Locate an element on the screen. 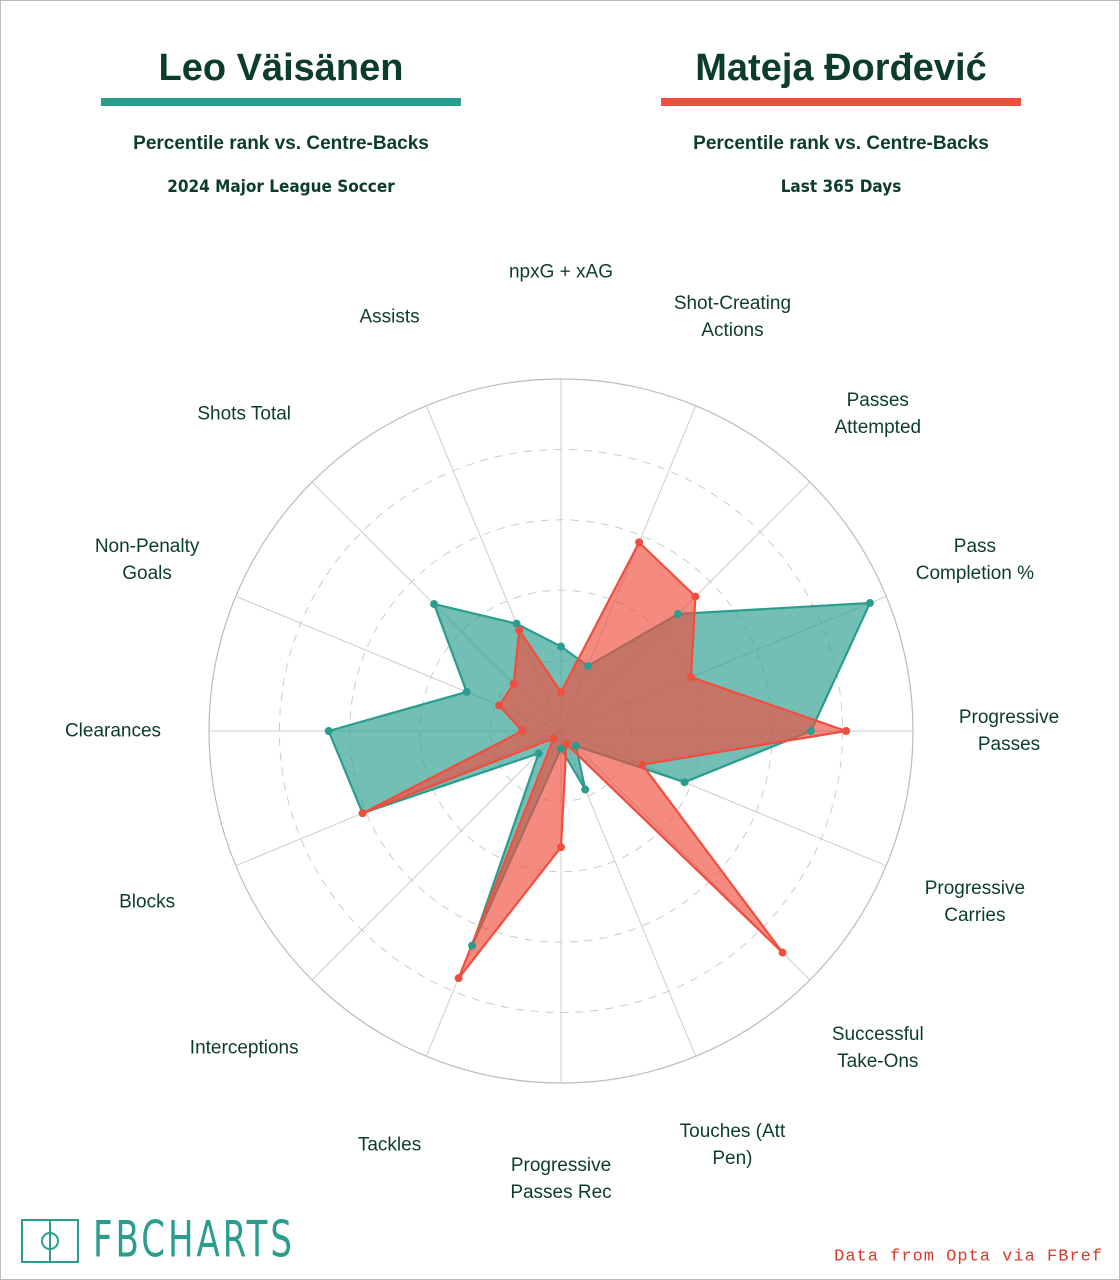  category-label: Progressive Passes Rec is located at coordinates (561, 1179).